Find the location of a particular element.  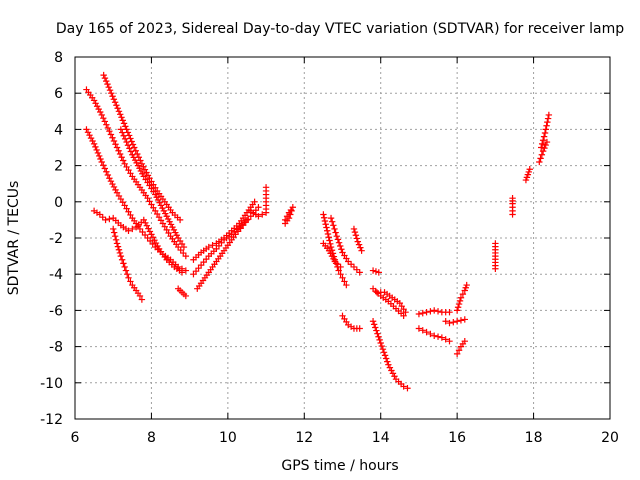

series-track-b is located at coordinates (142, 147).